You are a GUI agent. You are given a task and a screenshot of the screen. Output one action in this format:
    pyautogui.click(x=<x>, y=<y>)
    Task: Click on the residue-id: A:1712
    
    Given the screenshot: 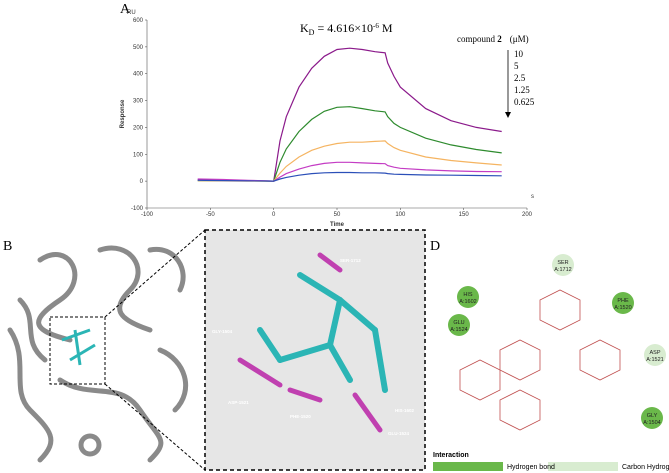 What is the action you would take?
    pyautogui.click(x=562, y=270)
    